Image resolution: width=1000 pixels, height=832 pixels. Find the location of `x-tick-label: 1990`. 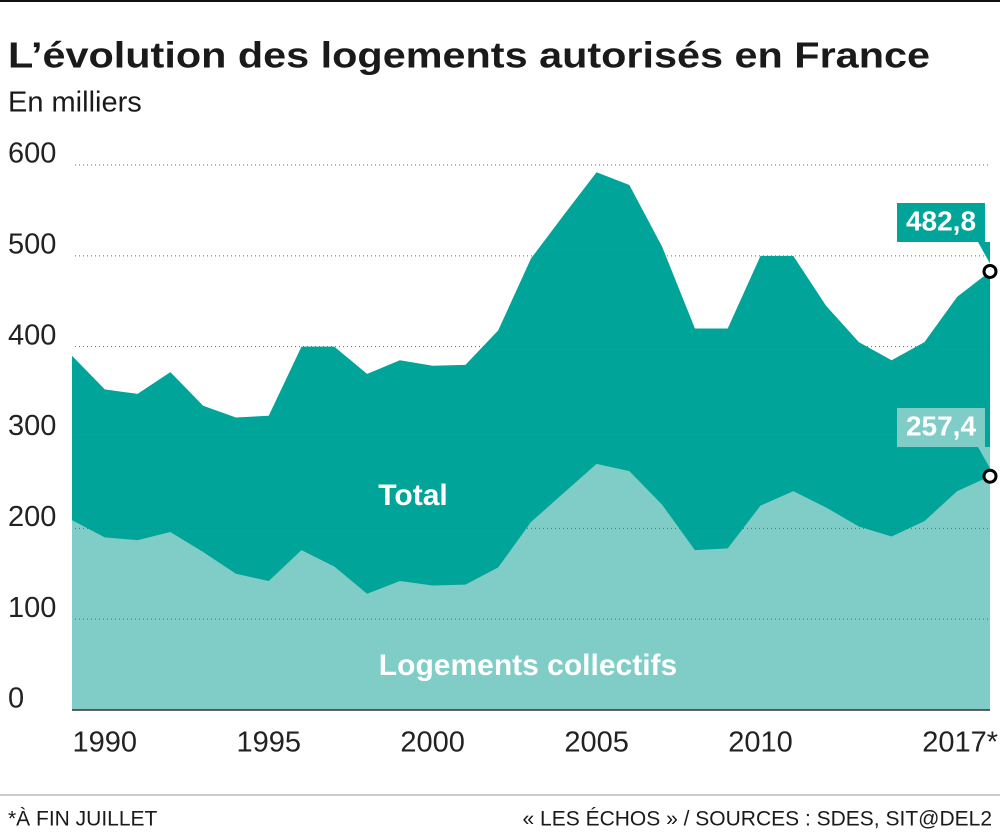

x-tick-label: 1990 is located at coordinates (105, 743).